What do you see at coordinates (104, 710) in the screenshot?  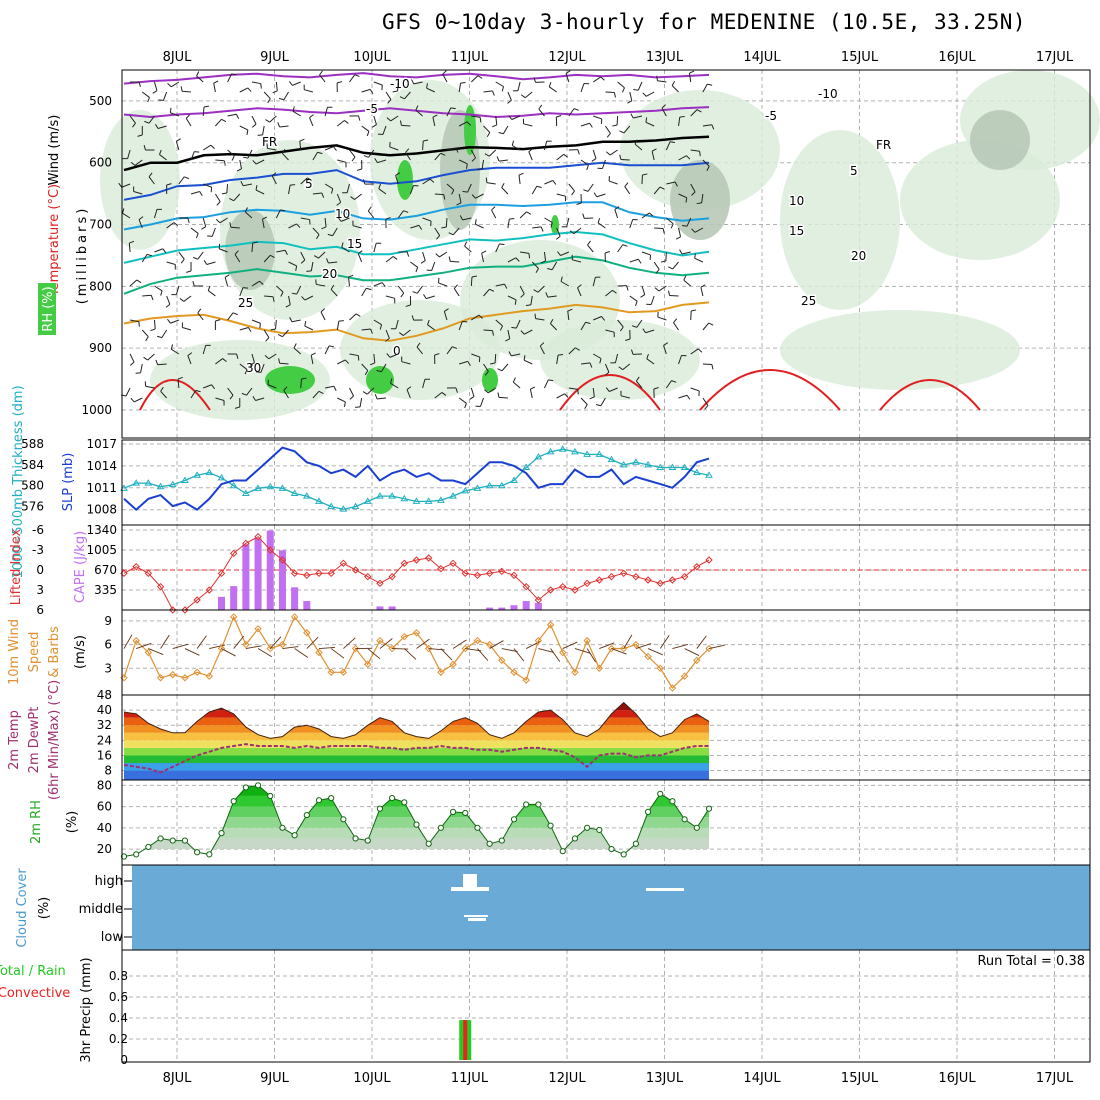 I see `ytick-temp: 40` at bounding box center [104, 710].